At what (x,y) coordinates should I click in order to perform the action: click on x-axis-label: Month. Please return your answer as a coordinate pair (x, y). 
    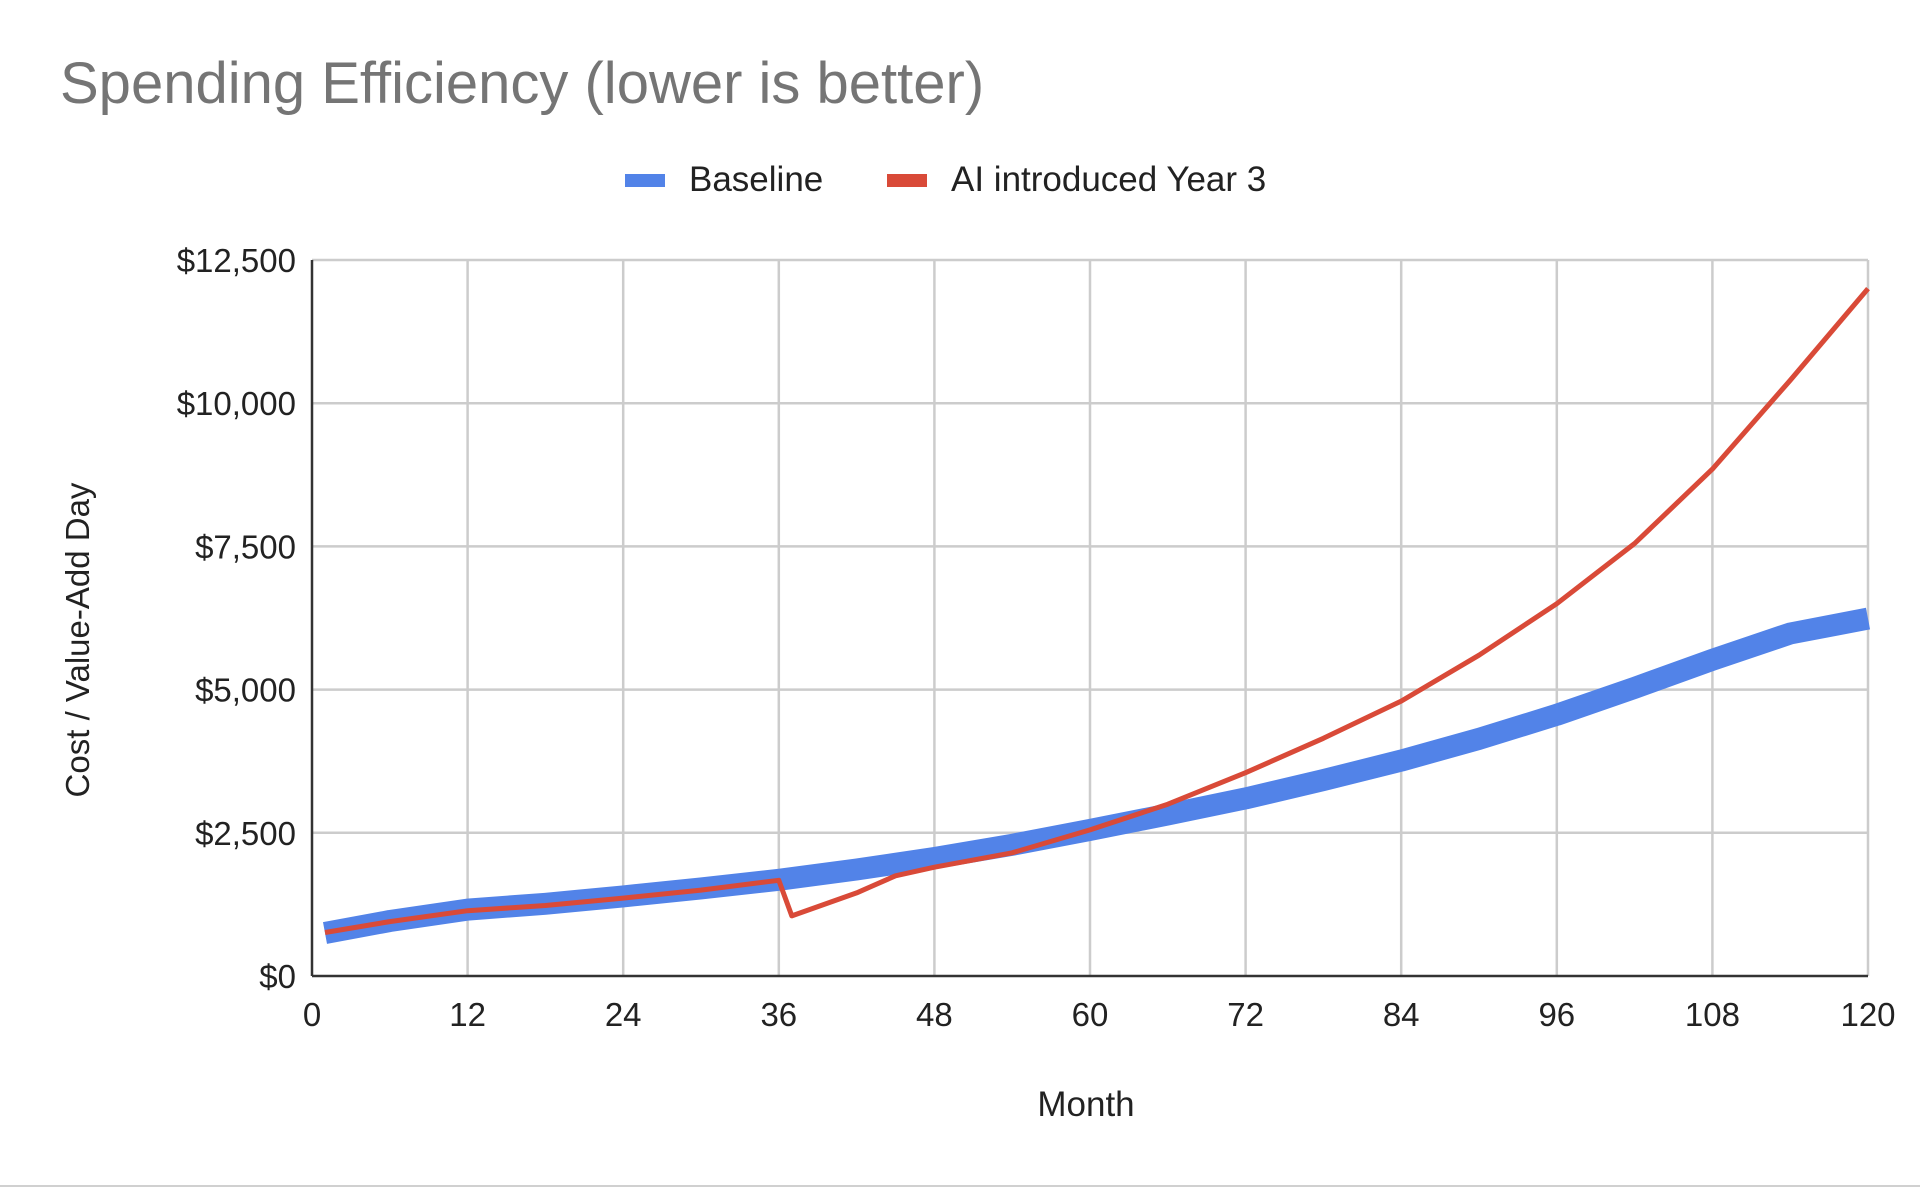
    Looking at the image, I should click on (1086, 1104).